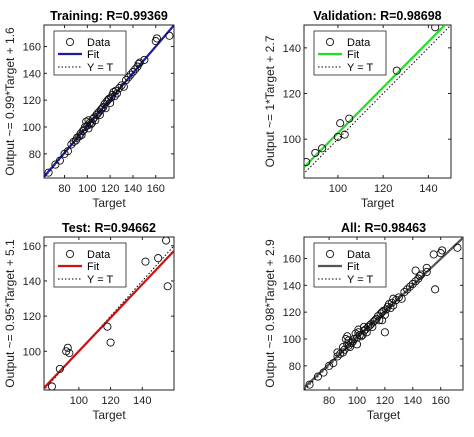  Describe the element at coordinates (109, 16) in the screenshot. I see `plot-title: Training: R=0.99369` at that location.